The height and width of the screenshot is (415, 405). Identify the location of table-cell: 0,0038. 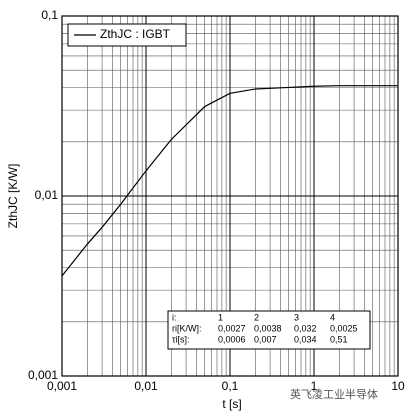
(268, 328).